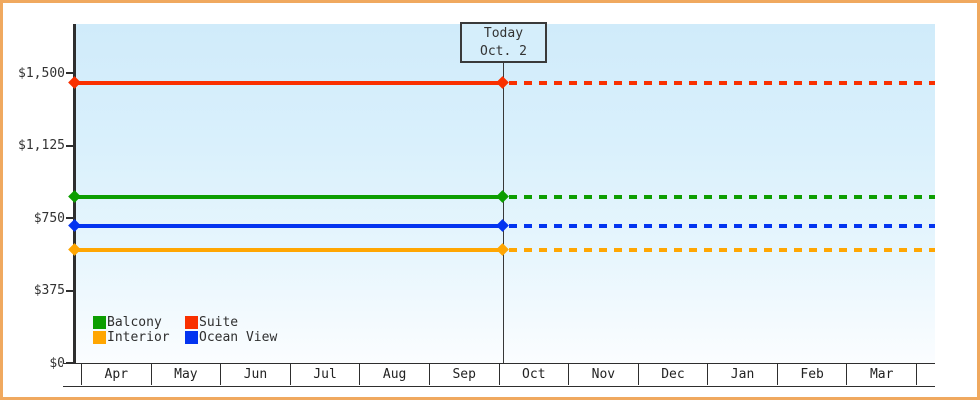 This screenshot has width=980, height=400. Describe the element at coordinates (503, 51) in the screenshot. I see `today-date: Oct. 2` at that location.